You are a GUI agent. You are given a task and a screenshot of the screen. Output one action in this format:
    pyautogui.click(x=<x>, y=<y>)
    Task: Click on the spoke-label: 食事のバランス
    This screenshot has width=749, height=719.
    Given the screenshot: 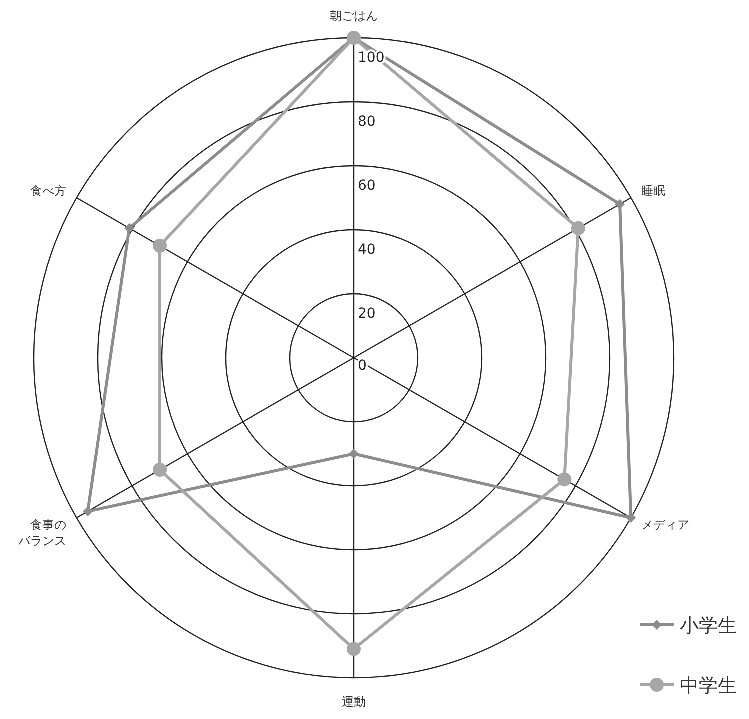 What is the action you would take?
    pyautogui.click(x=41, y=533)
    